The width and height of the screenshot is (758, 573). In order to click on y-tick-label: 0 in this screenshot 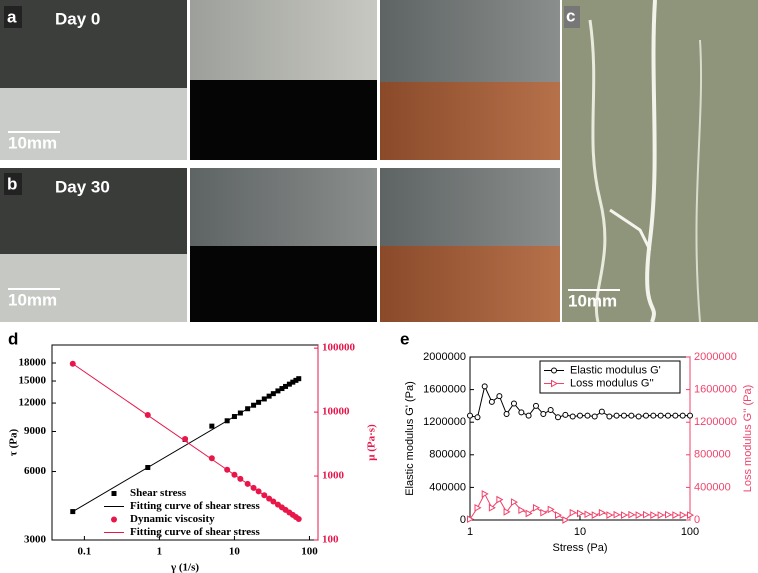, I will do `click(463, 520)`.